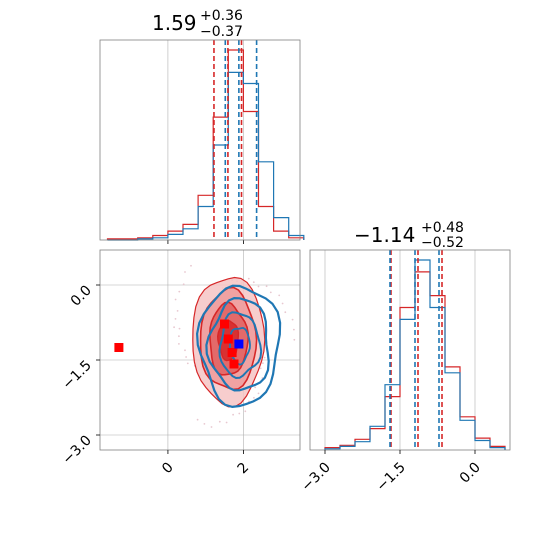 The height and width of the screenshot is (550, 550). Describe the element at coordinates (244, 469) in the screenshot. I see `p2-xtick-label: 2` at that location.